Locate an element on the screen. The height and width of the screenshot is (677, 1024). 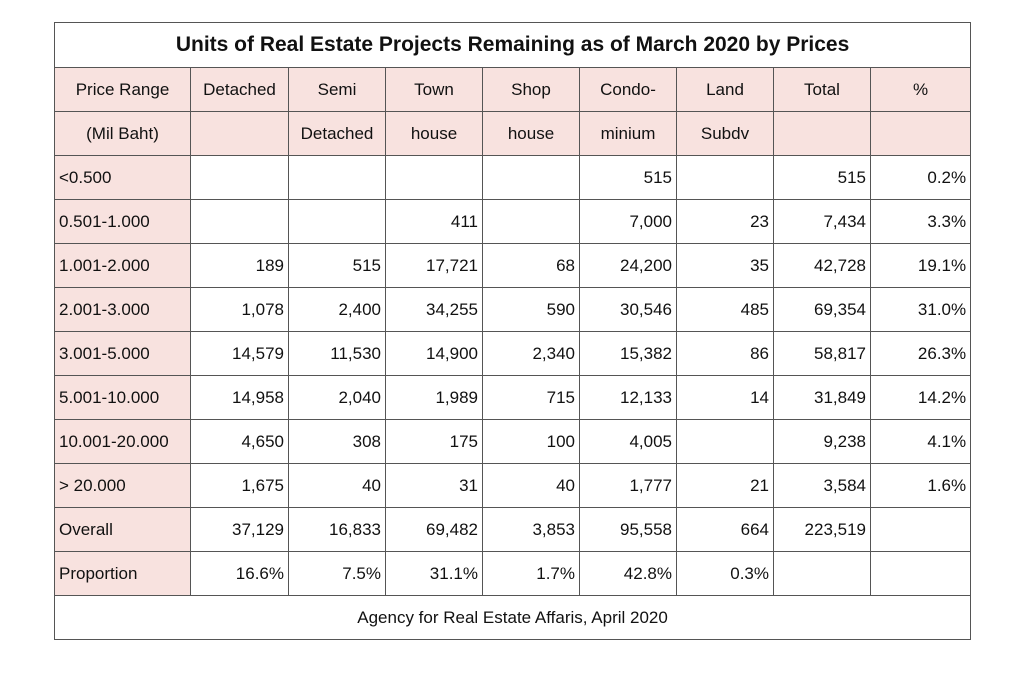
header-cell: minium is located at coordinates (628, 133).